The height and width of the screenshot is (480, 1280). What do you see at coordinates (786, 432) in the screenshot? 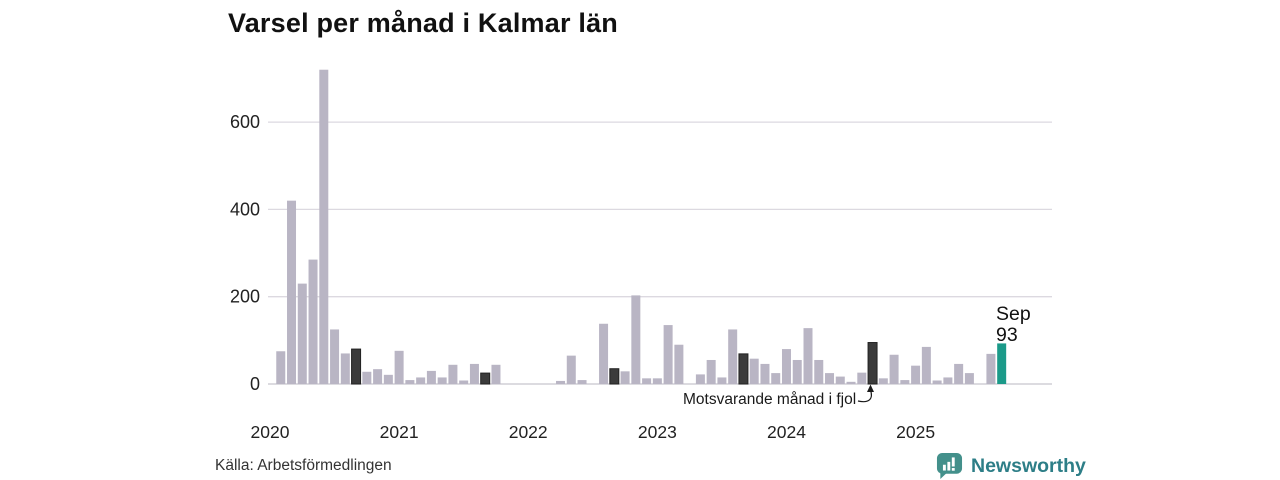
I see `x-tick-label-2024: 2024` at bounding box center [786, 432].